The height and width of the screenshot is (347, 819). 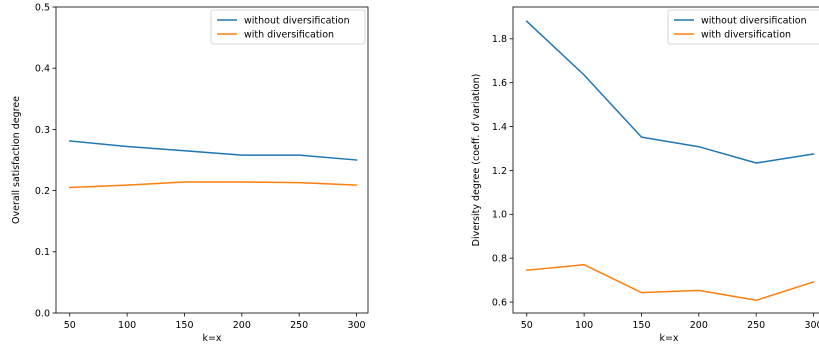 What do you see at coordinates (42, 130) in the screenshot?
I see `y-tick-label: 0.3` at bounding box center [42, 130].